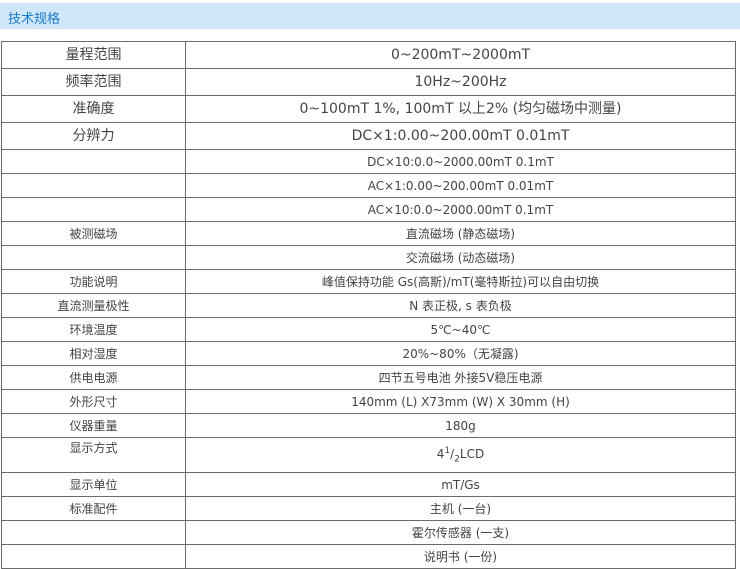 Image resolution: width=740 pixels, height=569 pixels. I want to click on spec-row: AC×1:0.00~200.00mT 0.01mT, so click(368, 185).